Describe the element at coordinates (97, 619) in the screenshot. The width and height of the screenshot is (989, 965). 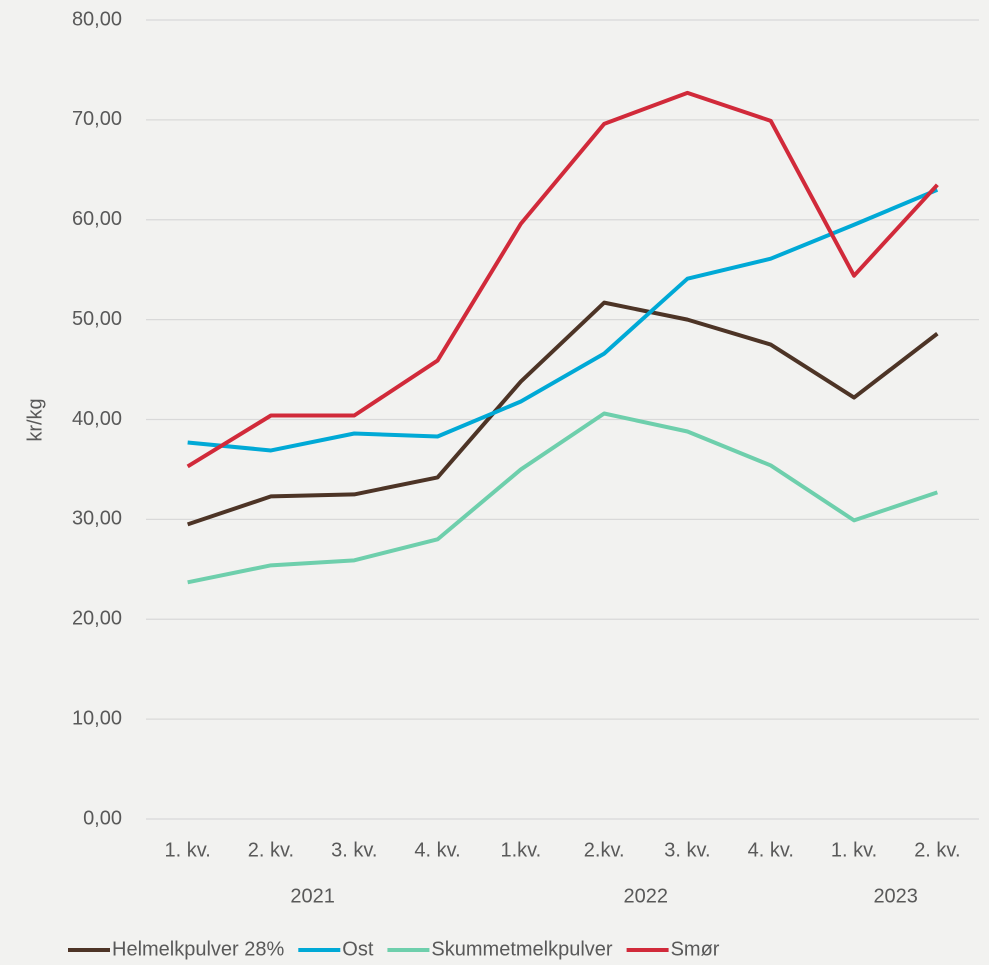
I see `y-tick-label: 20,00` at that location.